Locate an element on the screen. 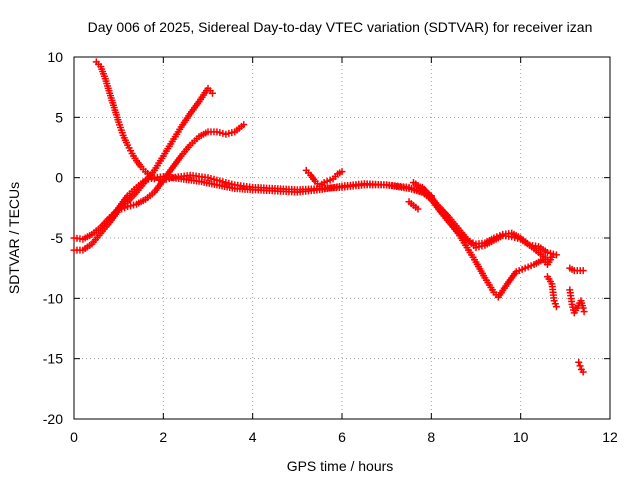  x-tick-label: 8 is located at coordinates (431, 437).